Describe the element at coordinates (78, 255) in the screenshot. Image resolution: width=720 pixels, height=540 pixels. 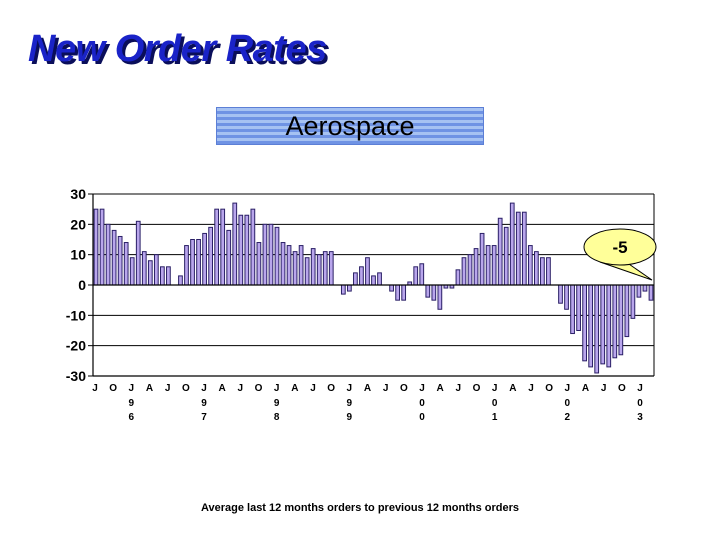
I see `y-tick-label: 10` at that location.